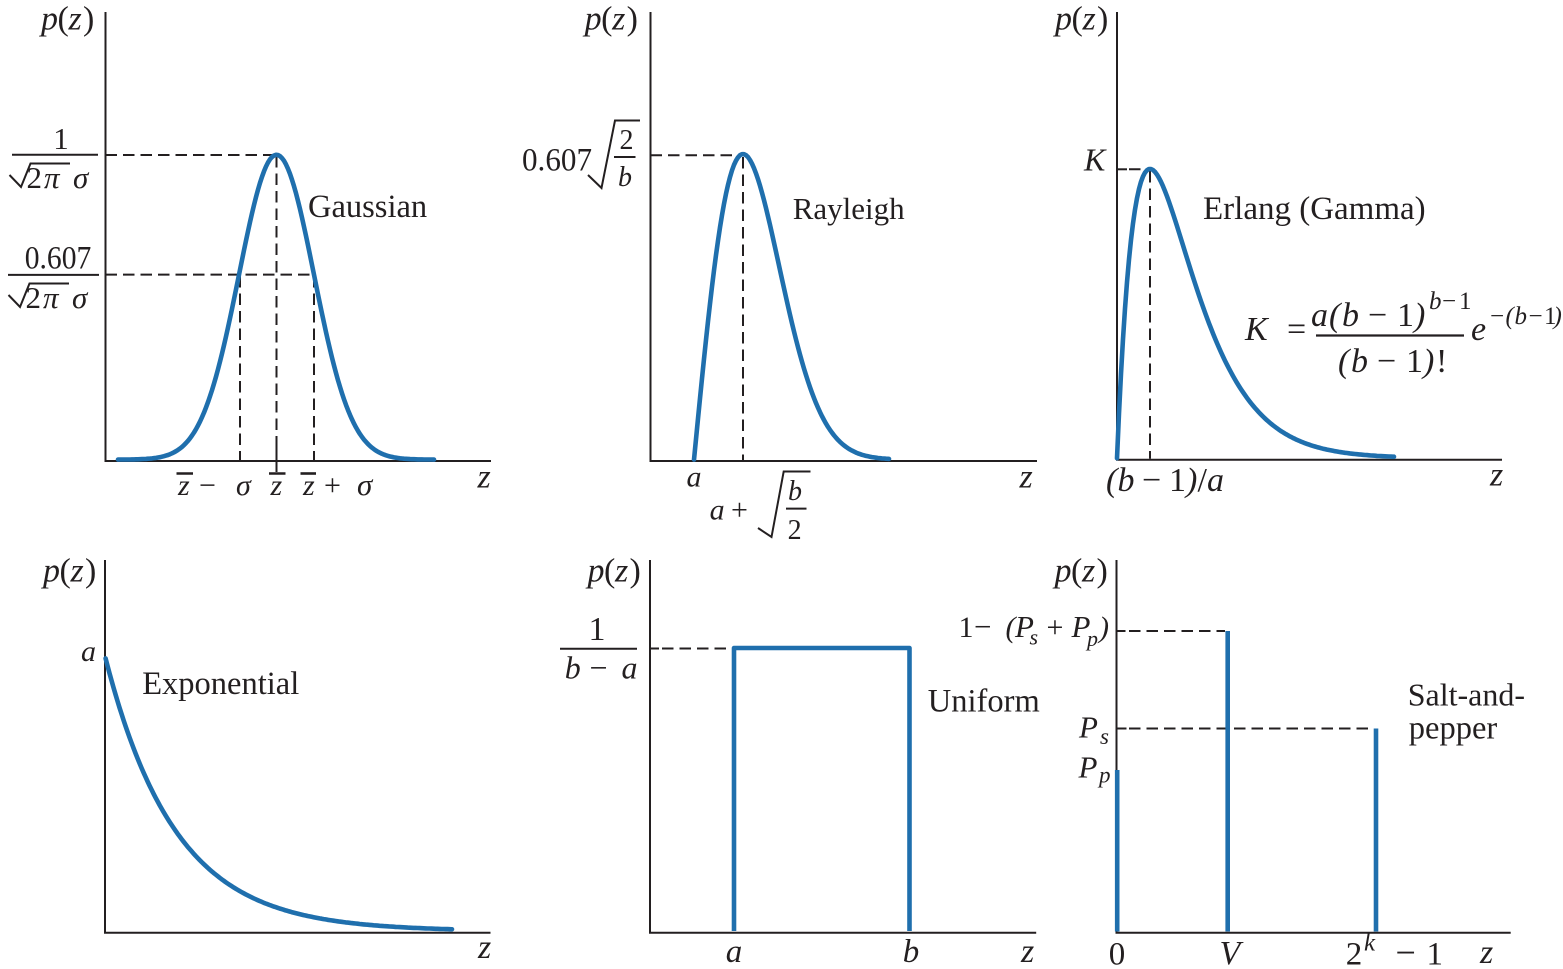 This screenshot has width=1563, height=969. What do you see at coordinates (849, 208) in the screenshot?
I see `svg-text: Rayleigh` at bounding box center [849, 208].